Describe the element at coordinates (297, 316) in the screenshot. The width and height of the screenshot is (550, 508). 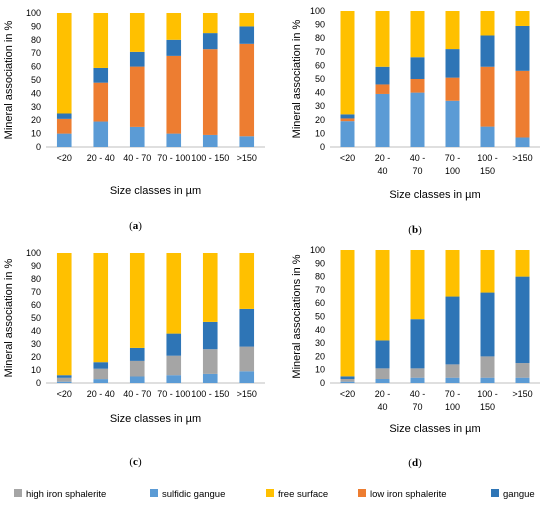
I see `y-axis-label: Mineral associations in %` at that location.